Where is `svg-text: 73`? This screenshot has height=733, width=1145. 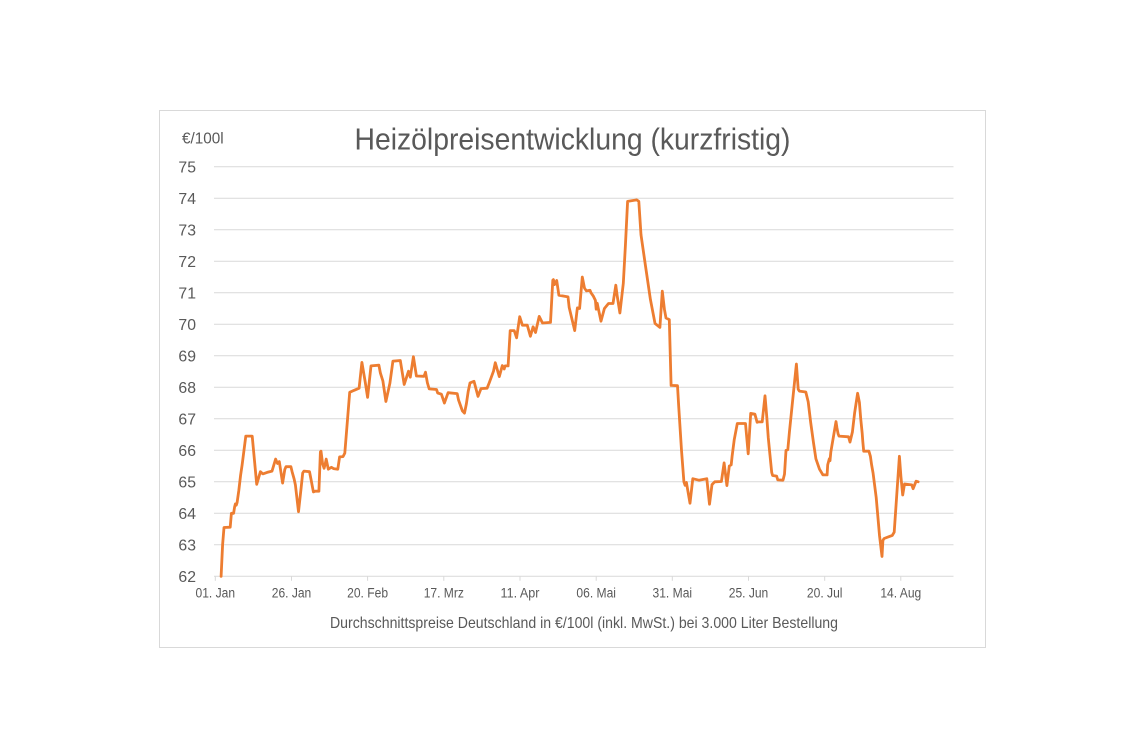
svg-text: 73 is located at coordinates (187, 230).